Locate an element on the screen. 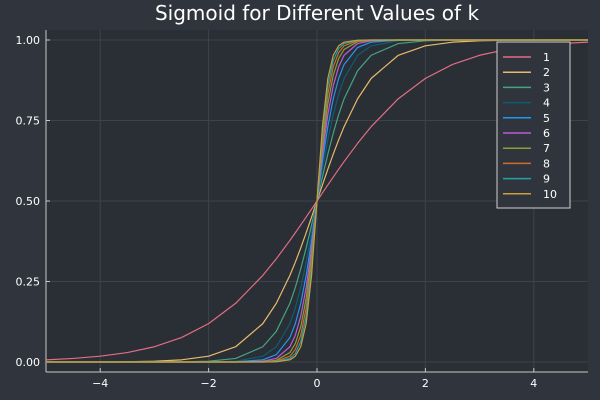 Image resolution: width=600 pixels, height=400 pixels. x-tick-label: 0 is located at coordinates (317, 383).